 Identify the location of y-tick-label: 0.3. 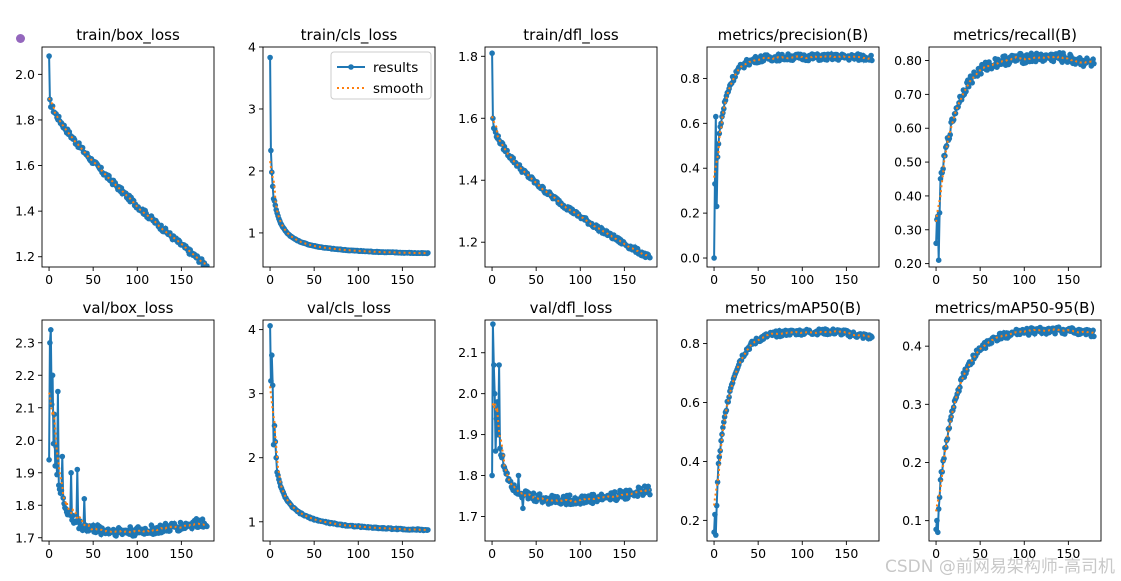
(912, 404).